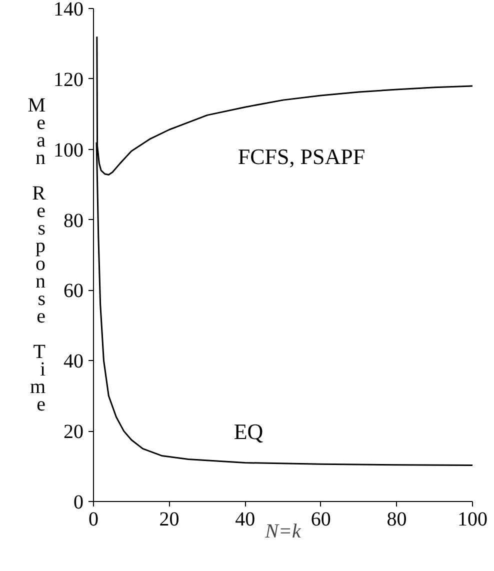  Describe the element at coordinates (69, 150) in the screenshot. I see `y-tick-label: 100` at that location.